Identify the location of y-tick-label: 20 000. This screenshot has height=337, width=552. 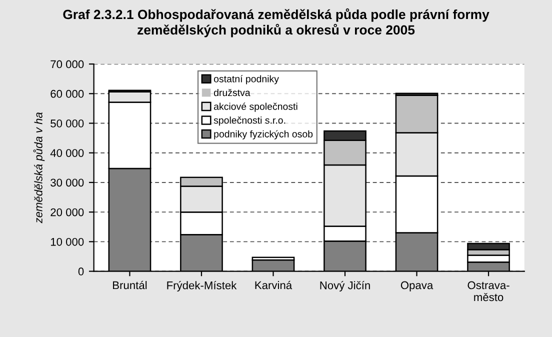
(67, 212).